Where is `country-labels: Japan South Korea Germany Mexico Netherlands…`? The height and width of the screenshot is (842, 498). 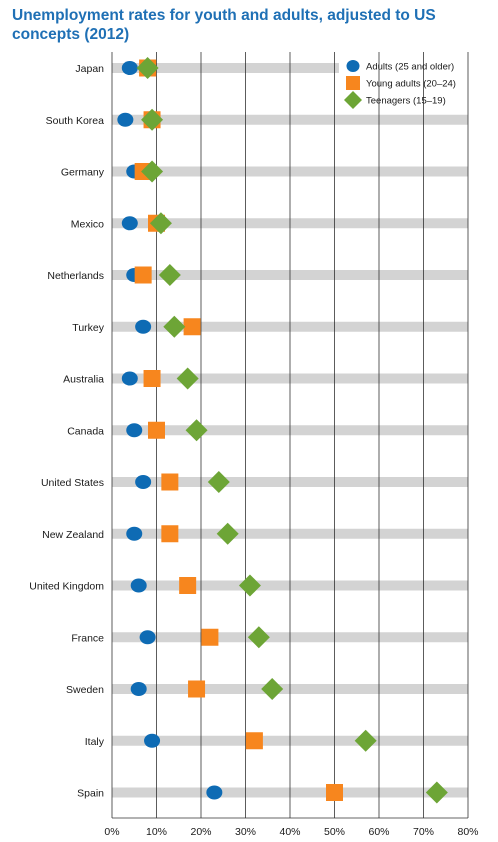
country-labels: Japan South Korea Germany Mexico Netherlands… is located at coordinates (66, 431).